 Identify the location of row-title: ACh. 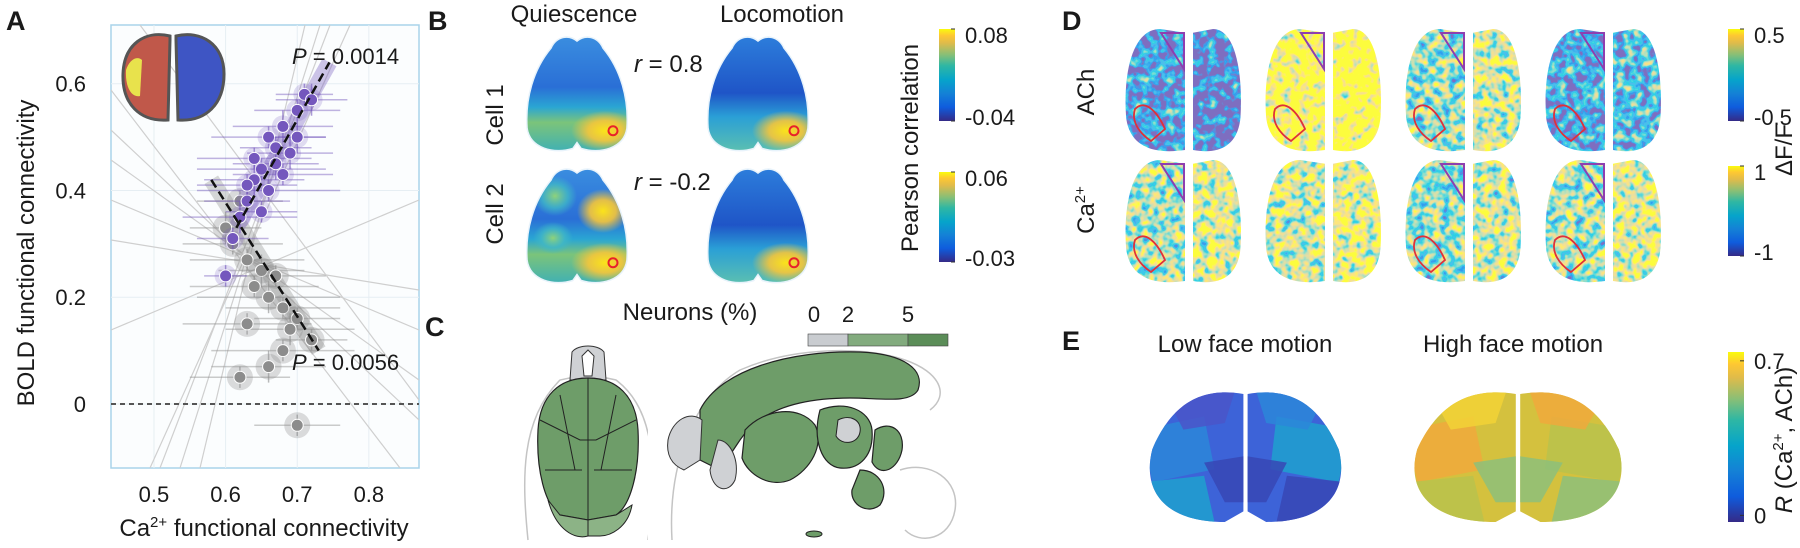
(1086, 92).